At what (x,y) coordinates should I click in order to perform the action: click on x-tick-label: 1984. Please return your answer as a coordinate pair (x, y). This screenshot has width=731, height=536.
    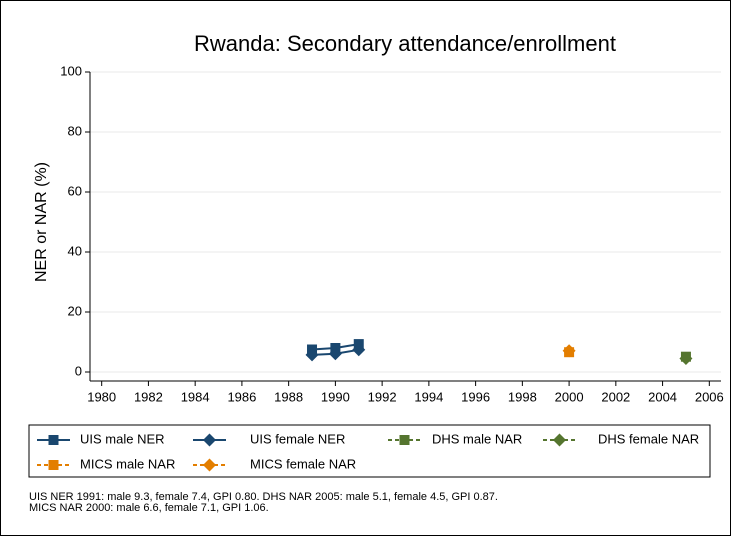
    Looking at the image, I should click on (195, 396).